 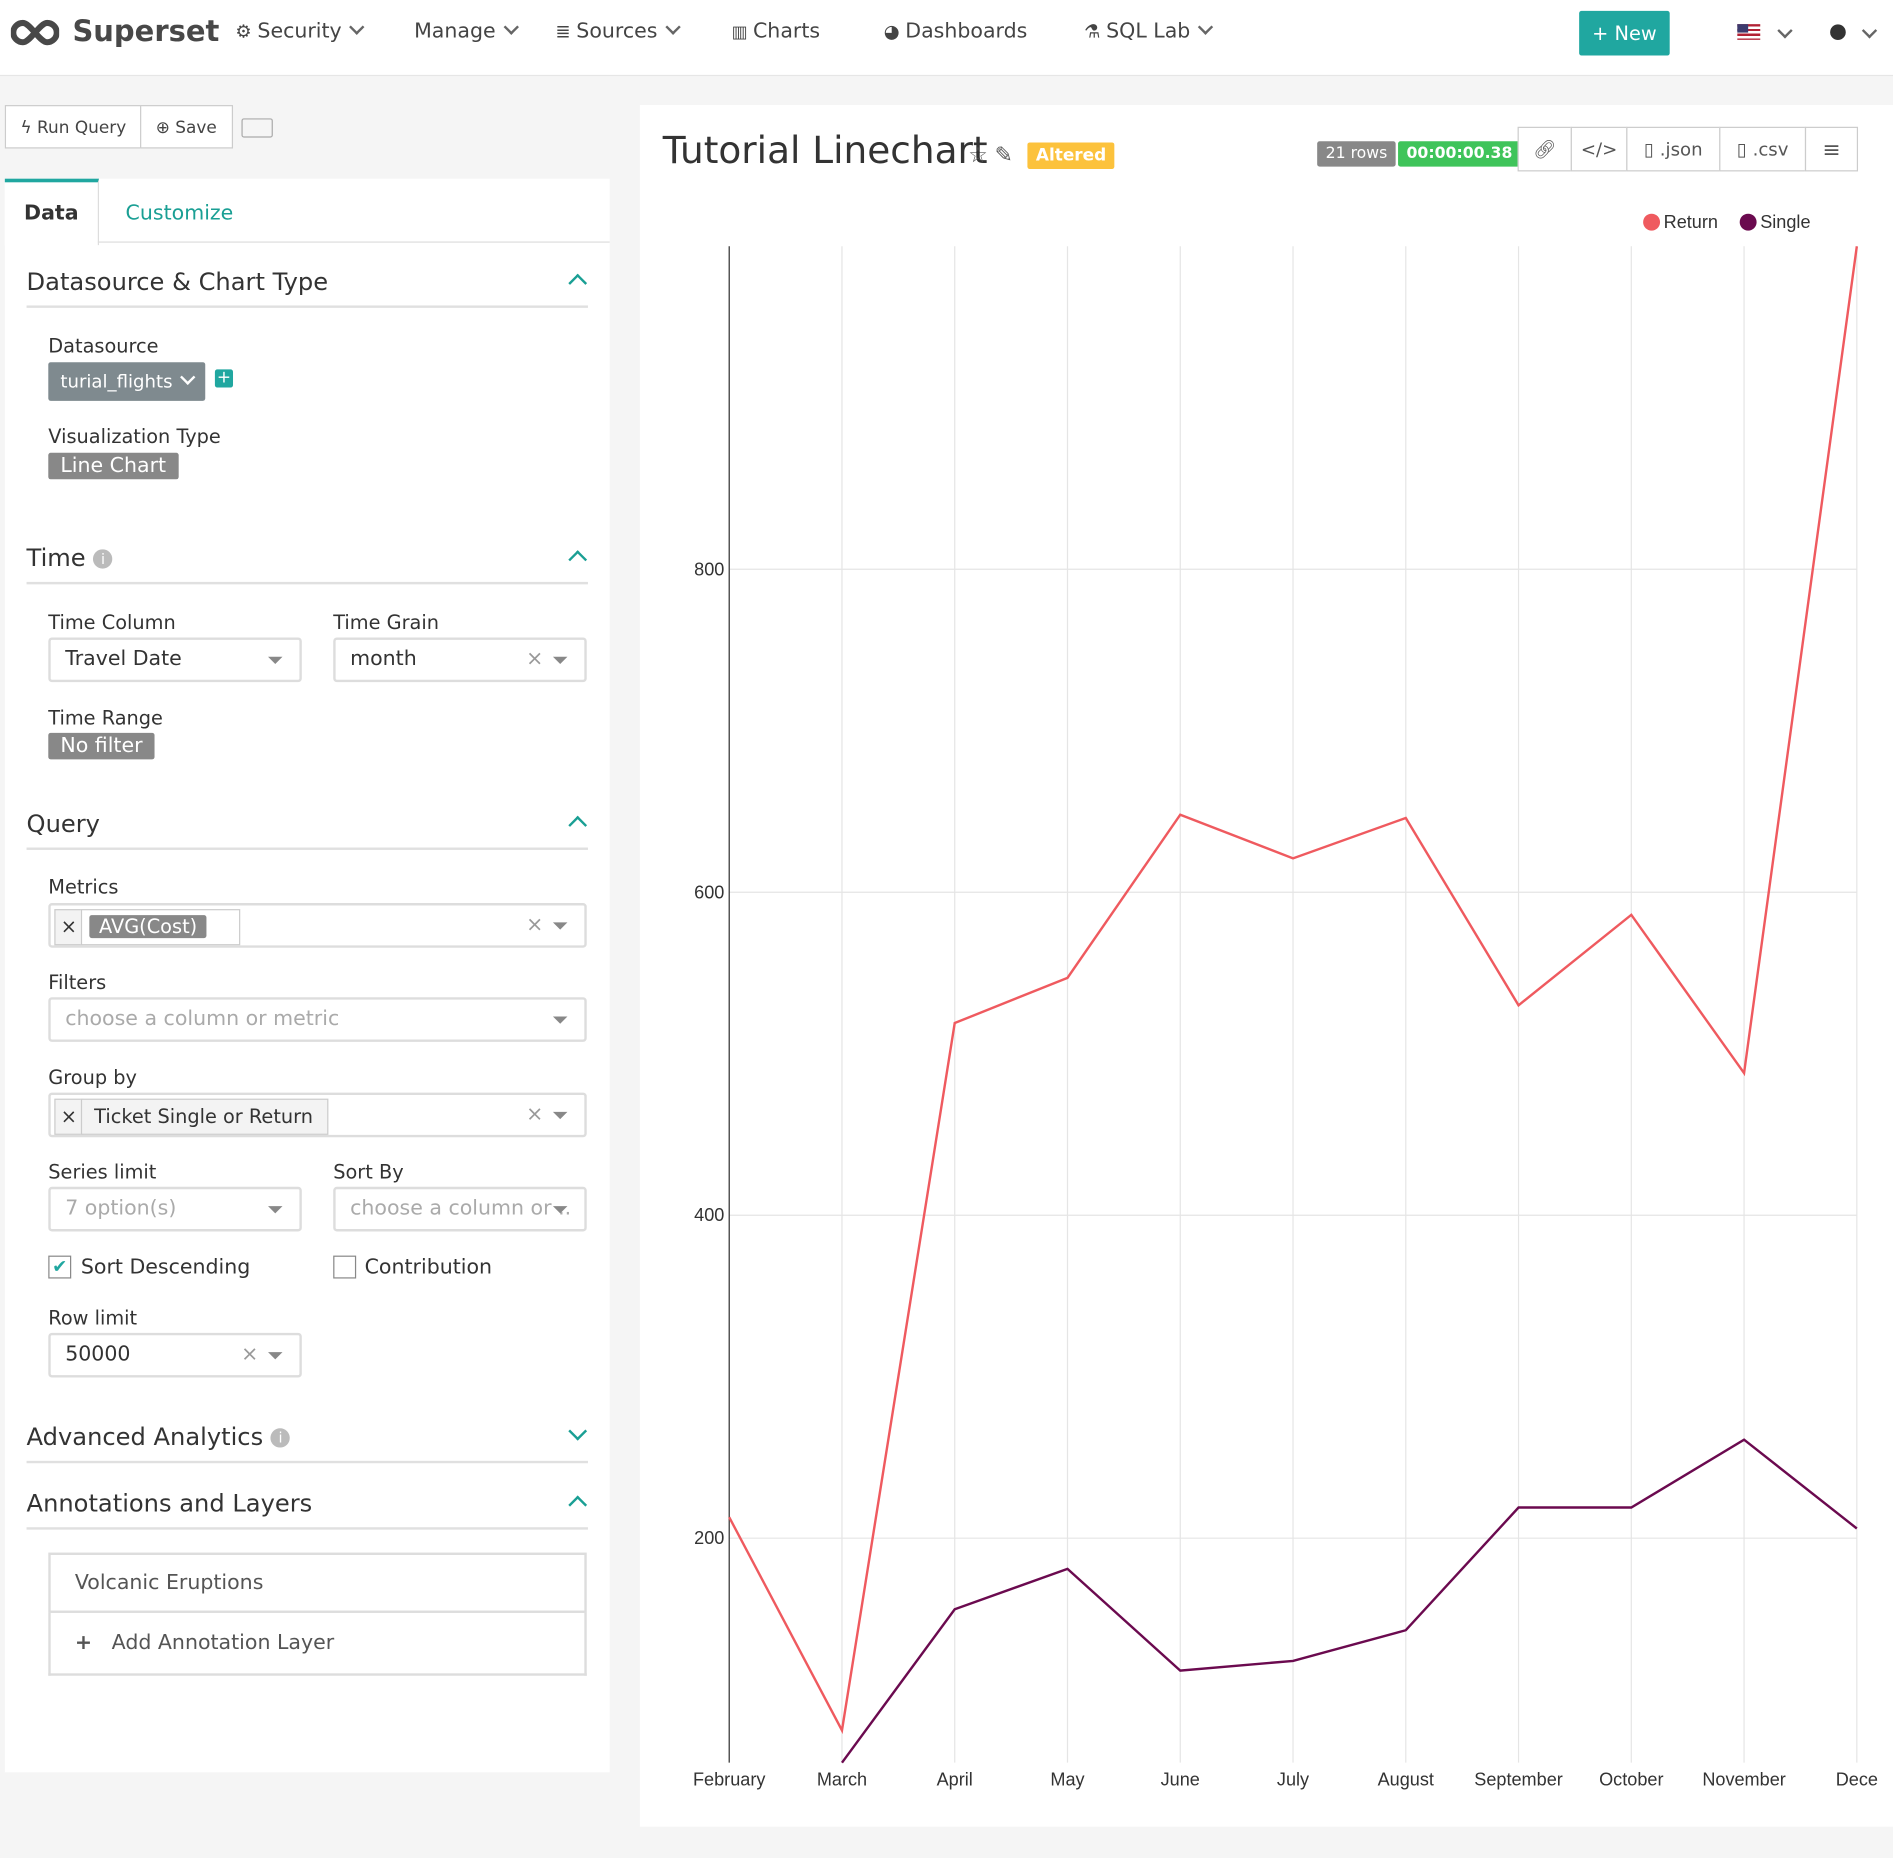 I want to click on csv-button: ▯ .csv, so click(x=1763, y=149).